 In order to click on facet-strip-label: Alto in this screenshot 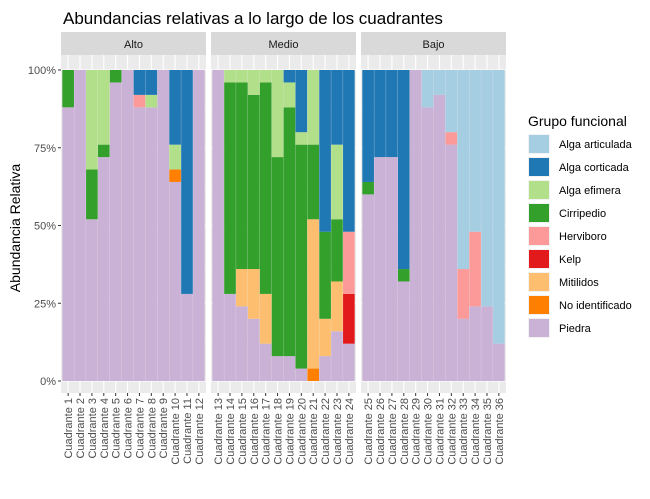, I will do `click(133, 45)`.